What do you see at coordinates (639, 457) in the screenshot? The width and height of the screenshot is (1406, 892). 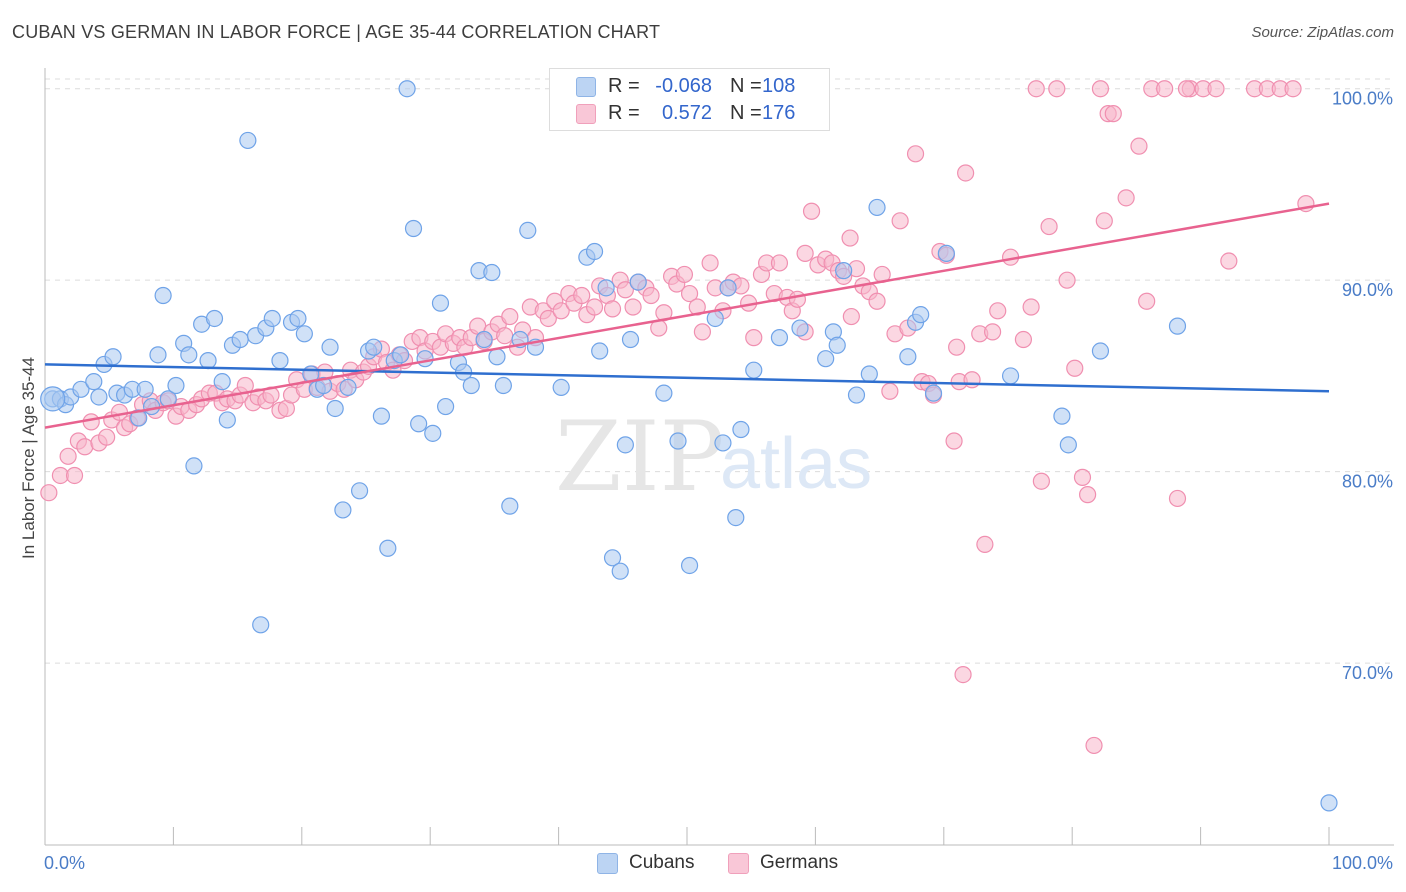 I see `watermark-zip: ZIP` at bounding box center [639, 457].